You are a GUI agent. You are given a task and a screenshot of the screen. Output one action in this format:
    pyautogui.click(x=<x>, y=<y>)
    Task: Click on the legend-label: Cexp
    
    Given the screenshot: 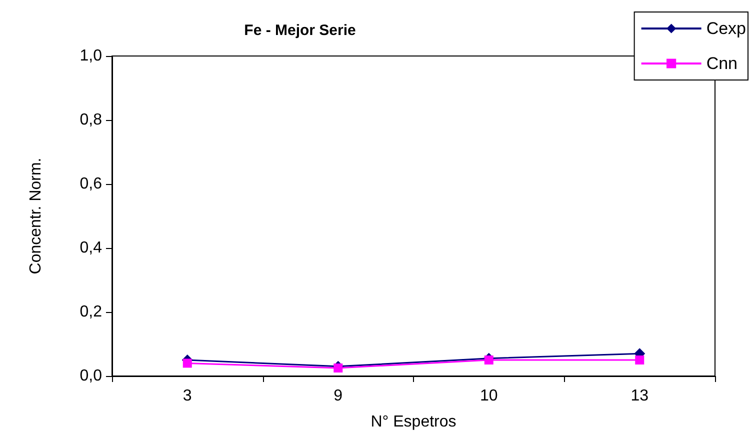 What is the action you would take?
    pyautogui.click(x=726, y=28)
    